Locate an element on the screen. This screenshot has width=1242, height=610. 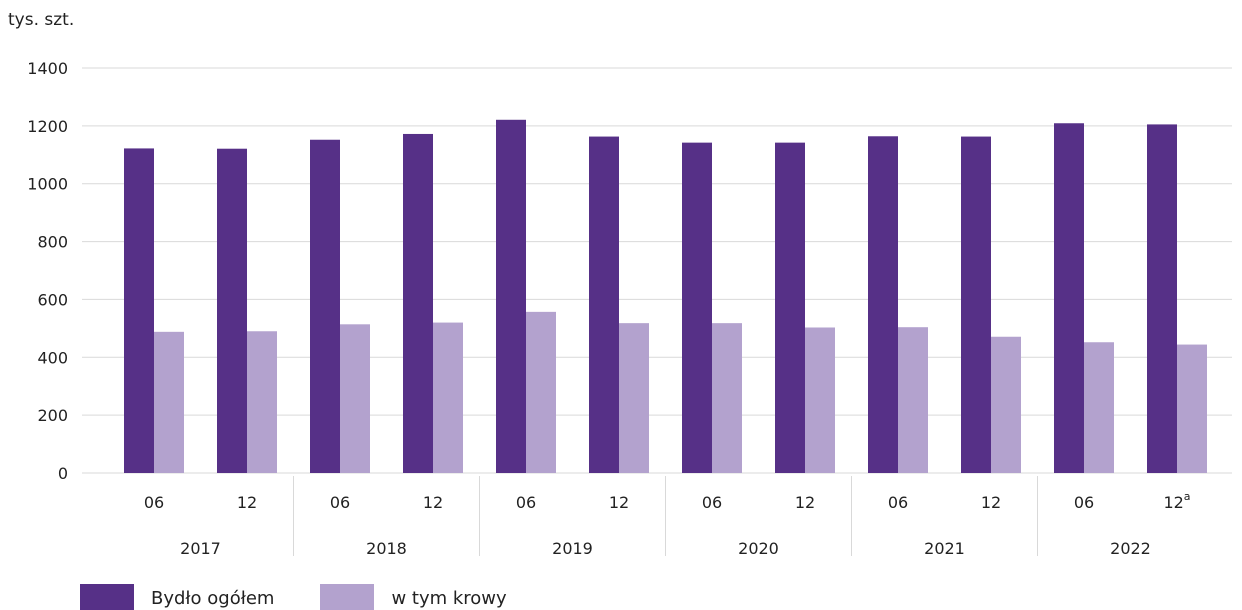
x-group-label: 2022 is located at coordinates (1130, 548).